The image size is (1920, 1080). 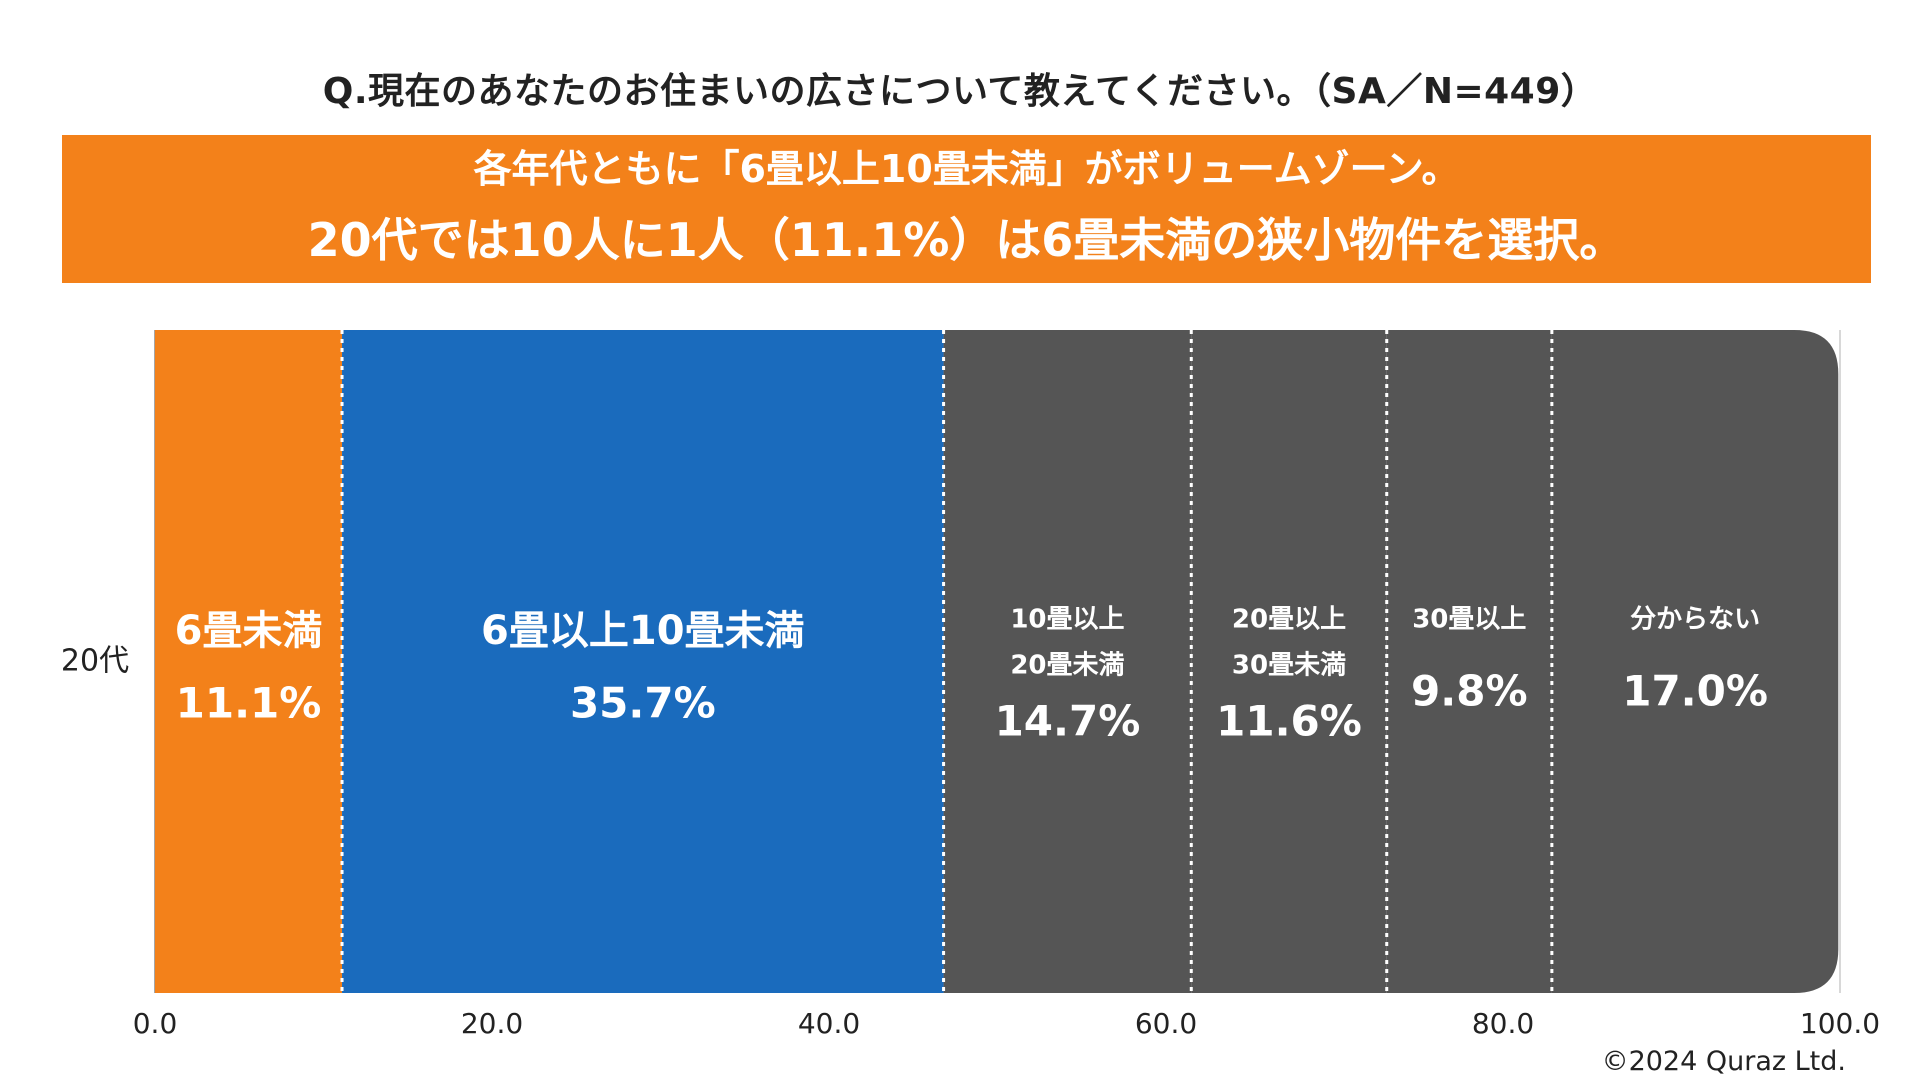 What do you see at coordinates (95, 661) in the screenshot?
I see `category-label: 20代` at bounding box center [95, 661].